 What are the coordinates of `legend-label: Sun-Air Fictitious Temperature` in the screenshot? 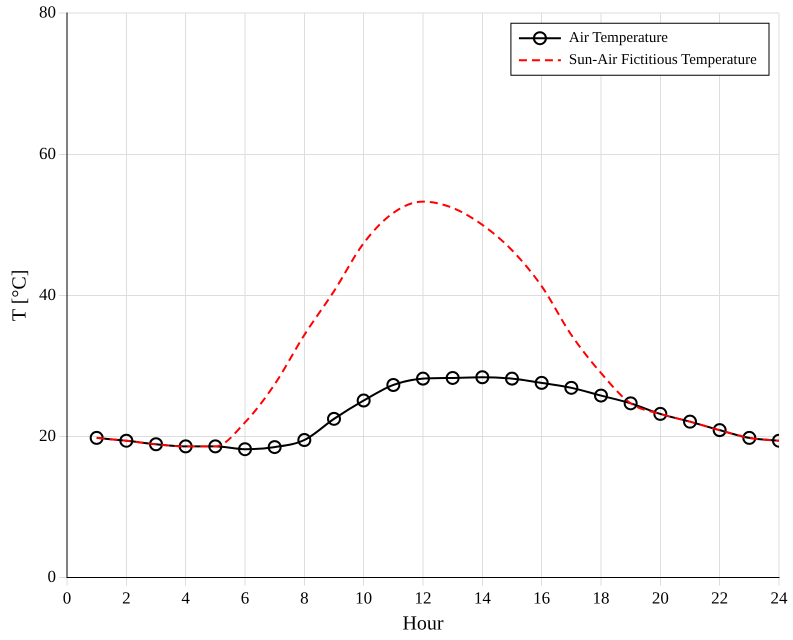 It's located at (663, 60).